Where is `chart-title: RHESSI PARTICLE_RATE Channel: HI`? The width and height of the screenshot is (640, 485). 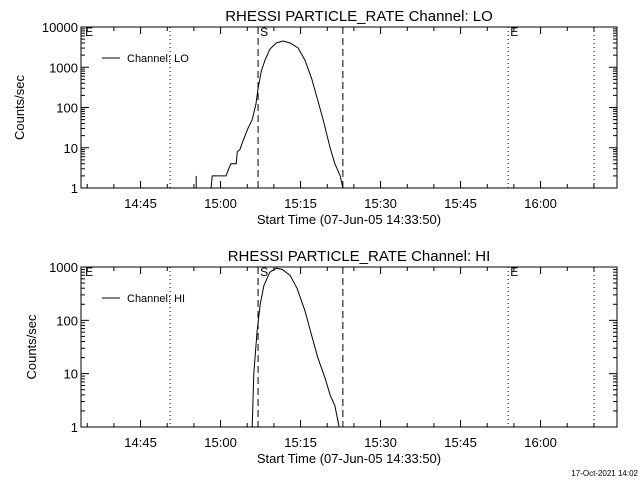 chart-title: RHESSI PARTICLE_RATE Channel: HI is located at coordinates (359, 256).